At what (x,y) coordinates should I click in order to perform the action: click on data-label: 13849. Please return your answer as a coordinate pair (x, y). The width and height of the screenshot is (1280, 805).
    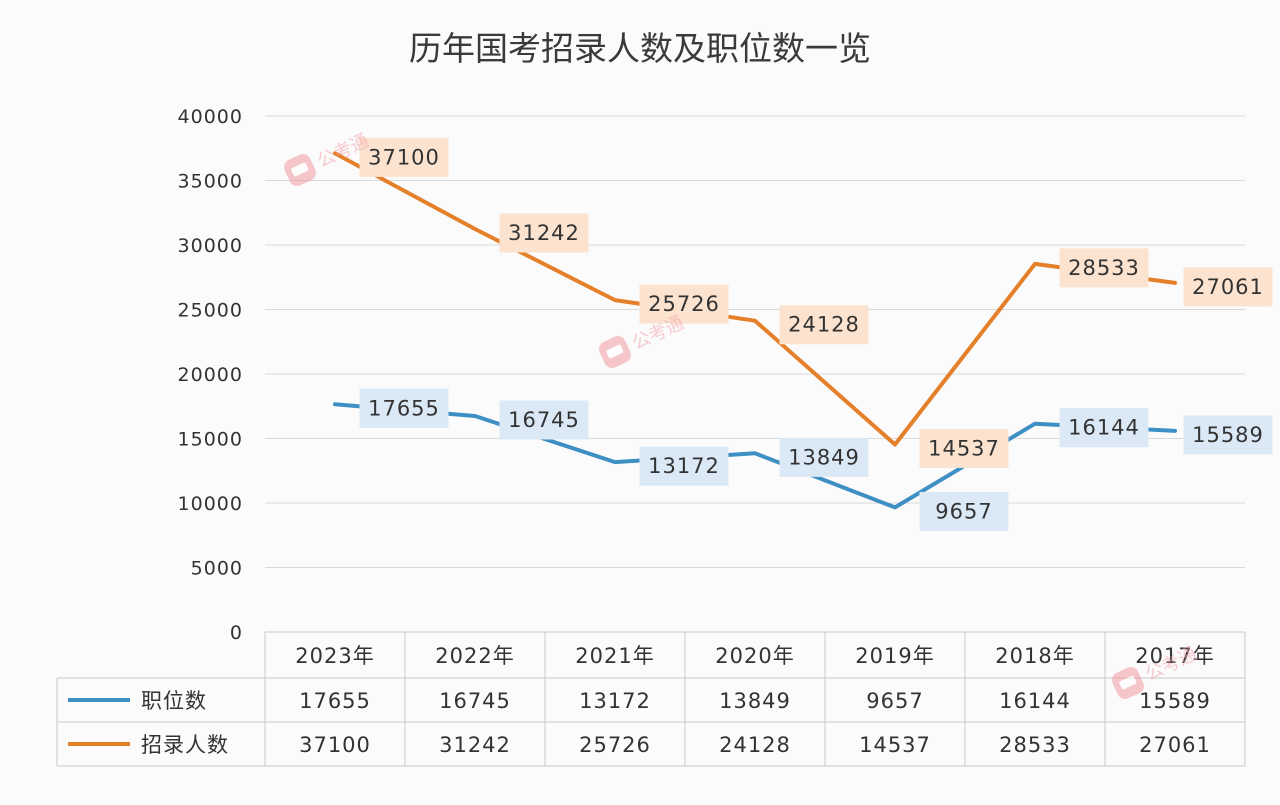
    Looking at the image, I should click on (824, 457).